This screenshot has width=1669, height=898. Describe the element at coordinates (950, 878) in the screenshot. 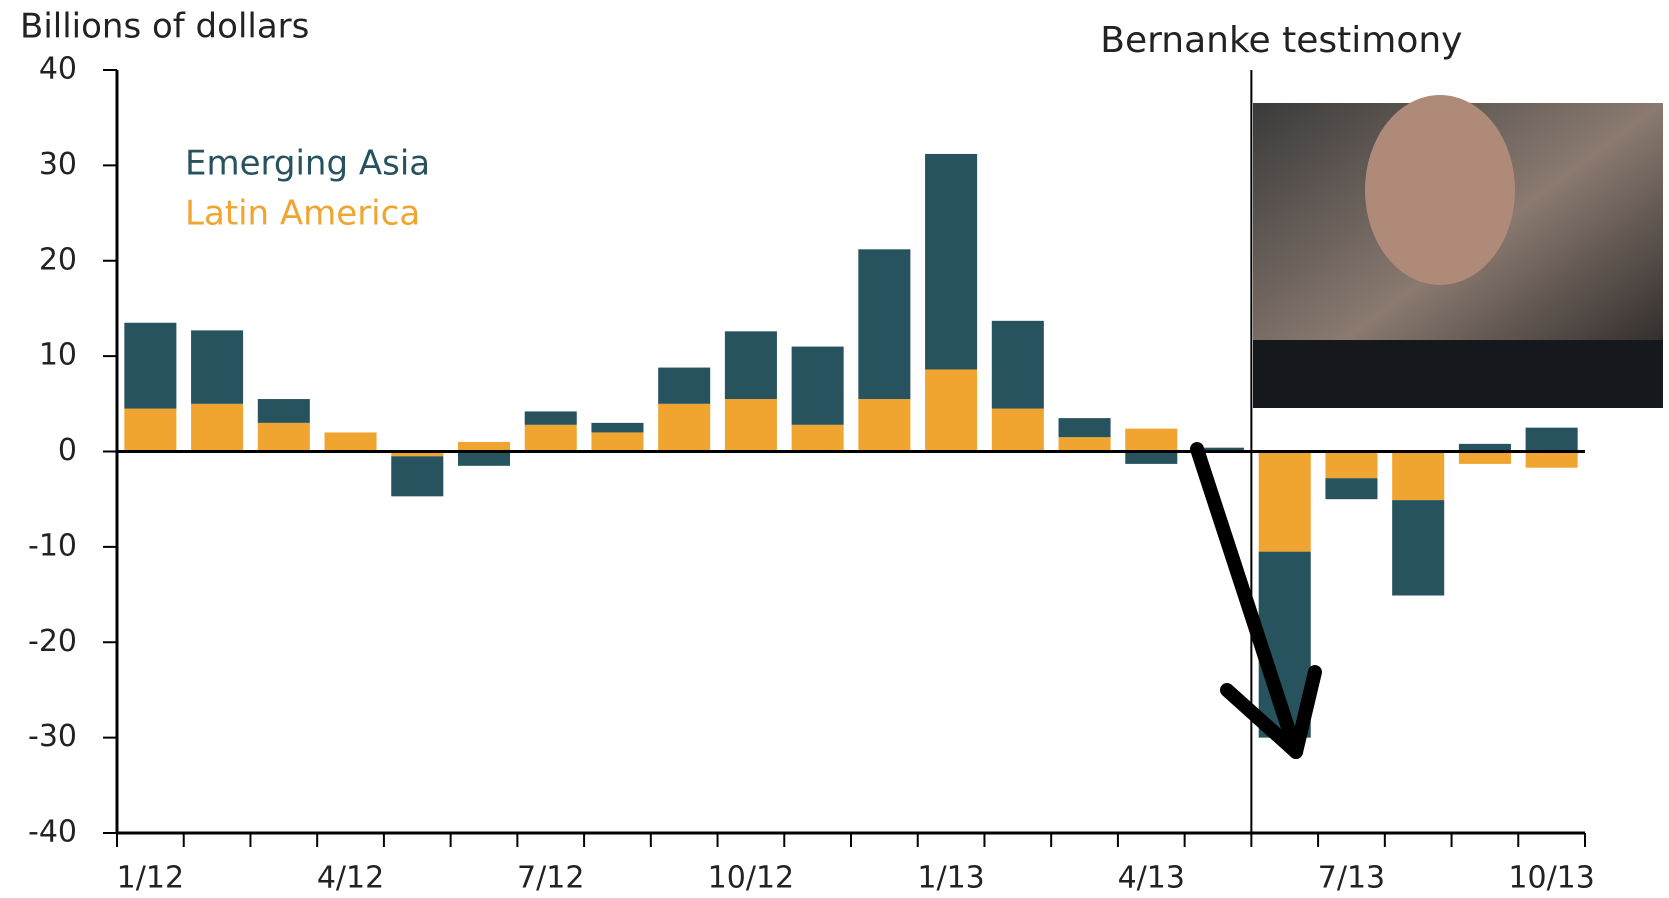

I see `x-tick-label: 1/13` at that location.